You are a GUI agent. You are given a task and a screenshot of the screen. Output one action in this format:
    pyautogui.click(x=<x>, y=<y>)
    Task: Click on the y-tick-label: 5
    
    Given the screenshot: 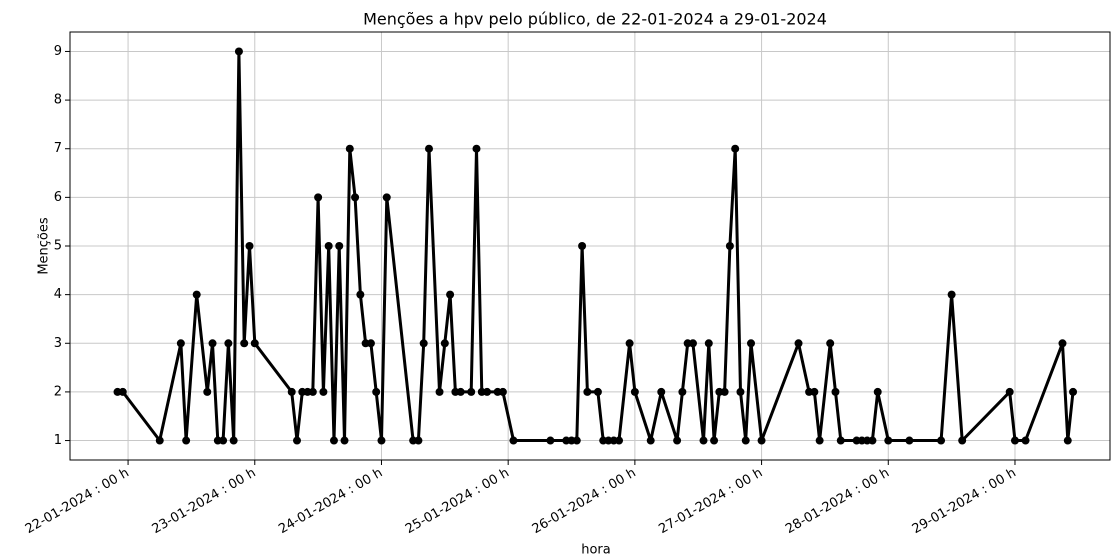 What is the action you would take?
    pyautogui.click(x=58, y=246)
    